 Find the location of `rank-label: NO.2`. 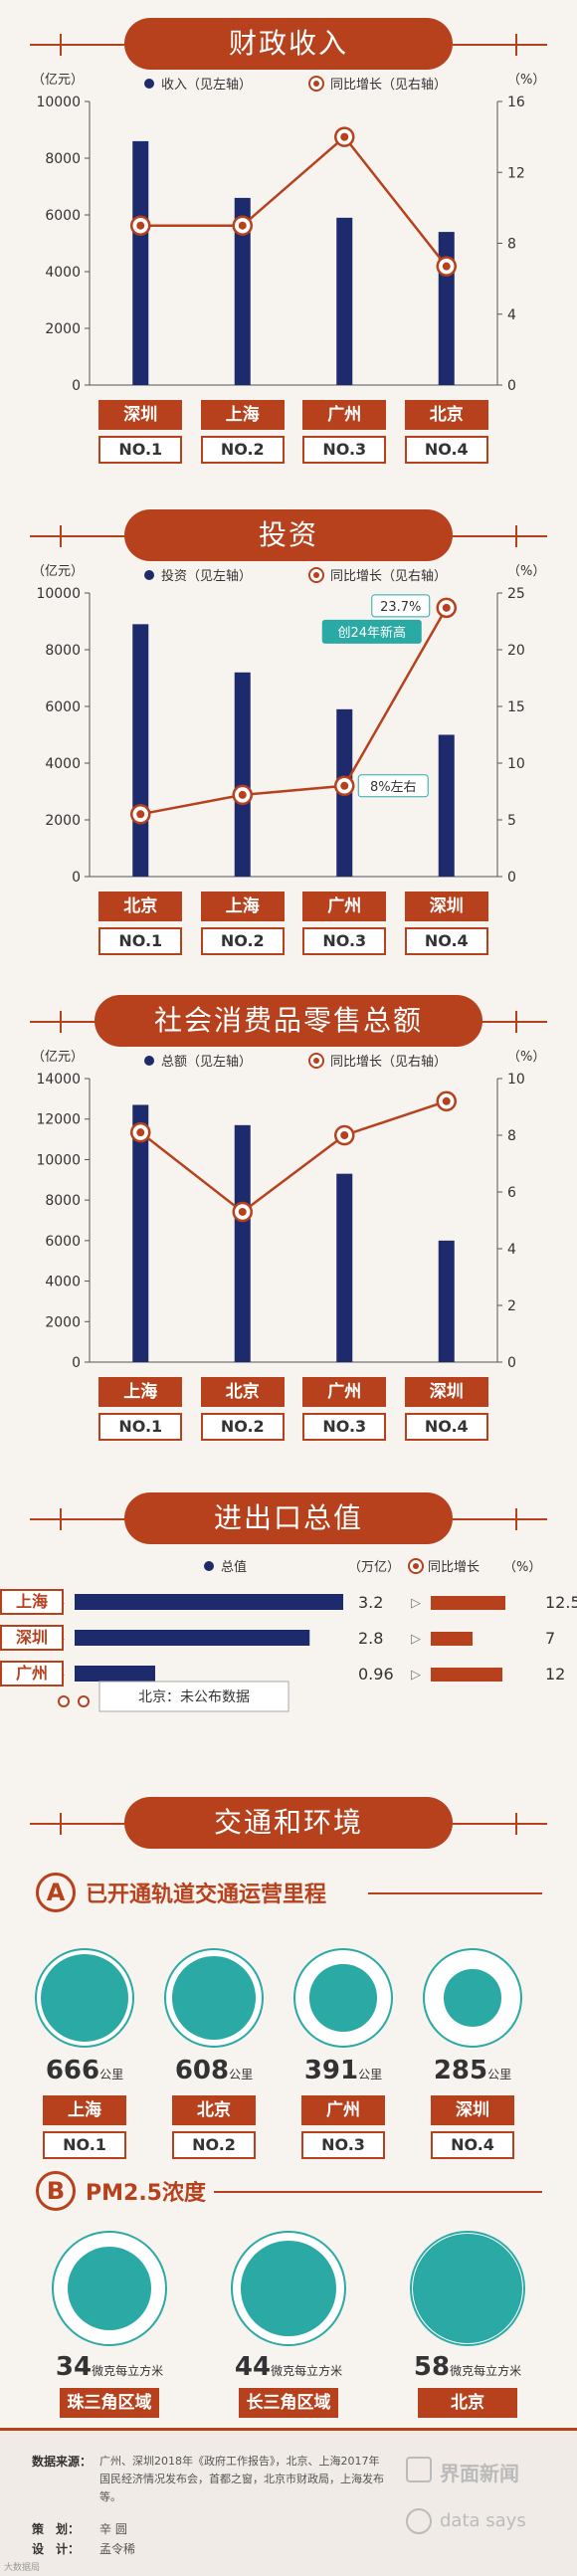

rank-label: NO.2 is located at coordinates (242, 450).